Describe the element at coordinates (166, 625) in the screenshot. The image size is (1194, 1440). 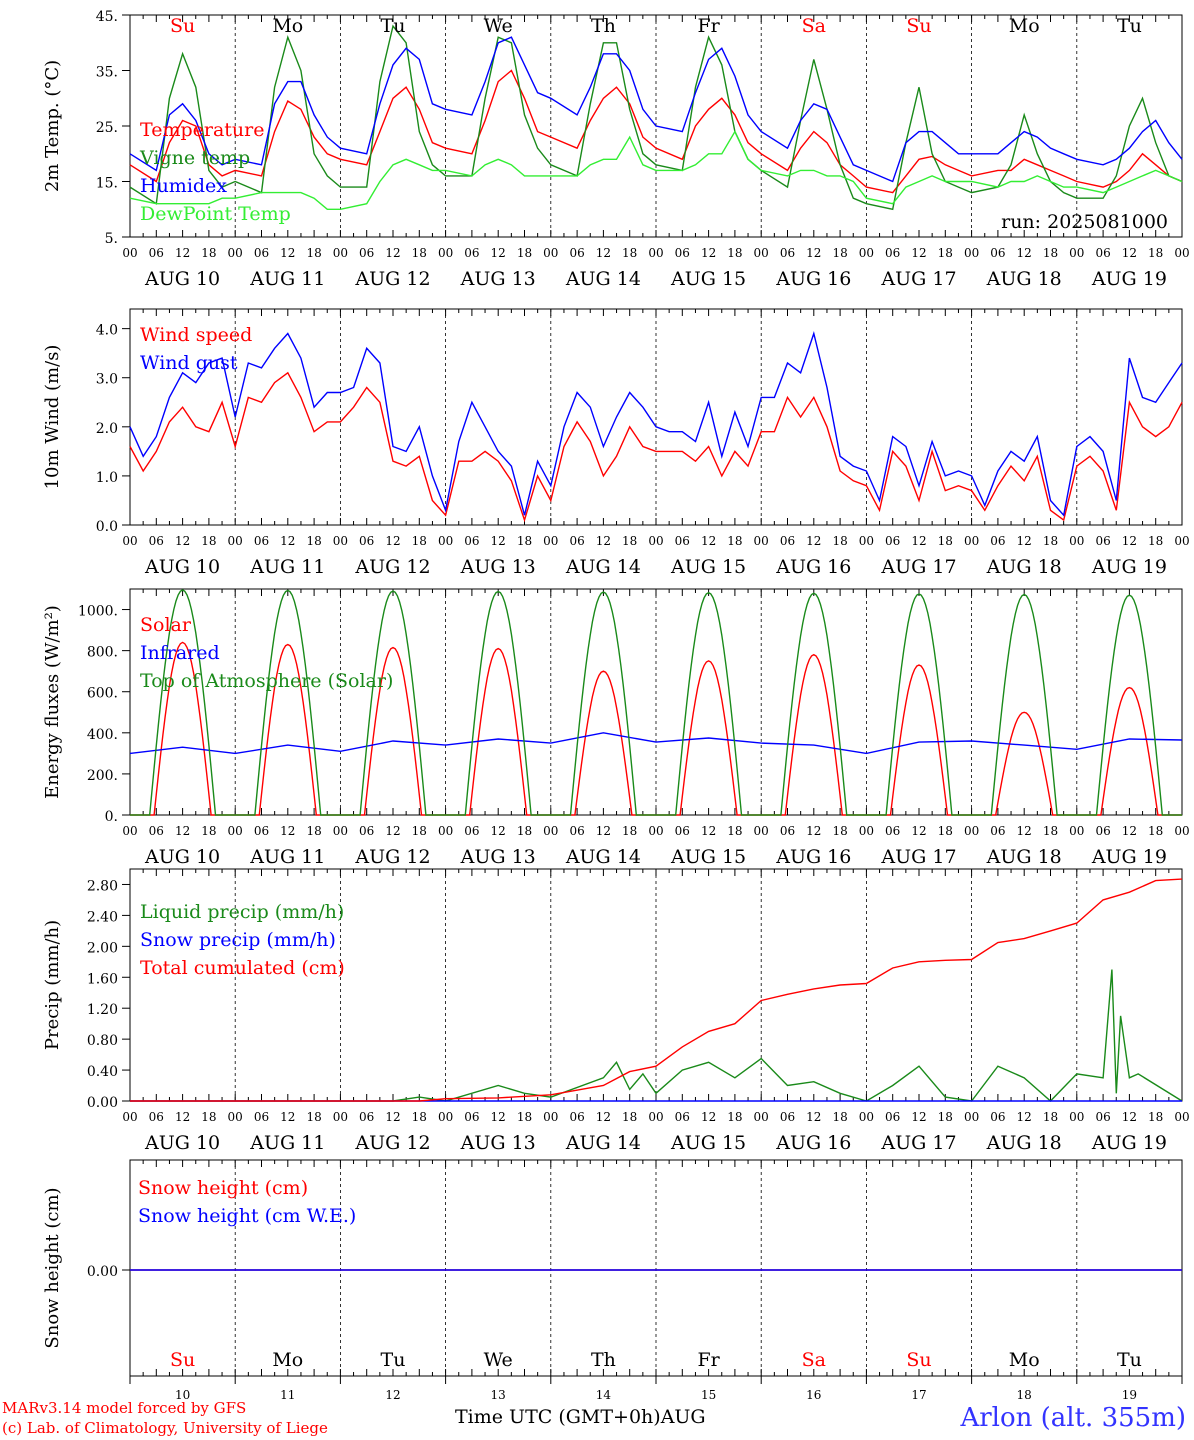
I see `legend-entry: Solar` at that location.